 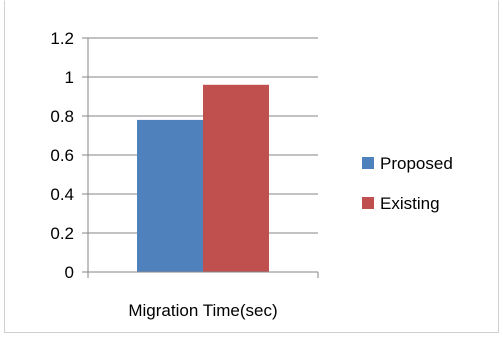 I want to click on bars, so click(x=203, y=178).